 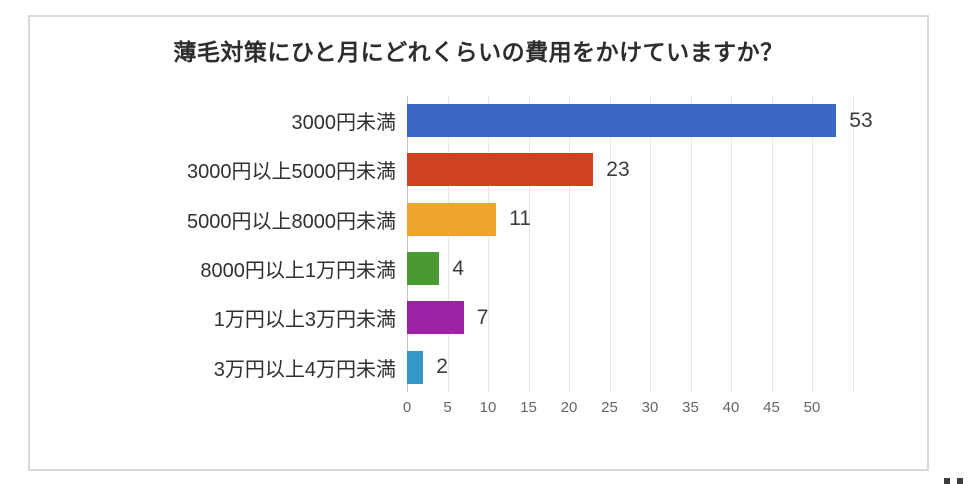 What do you see at coordinates (690, 407) in the screenshot?
I see `x-tick-label: 35` at bounding box center [690, 407].